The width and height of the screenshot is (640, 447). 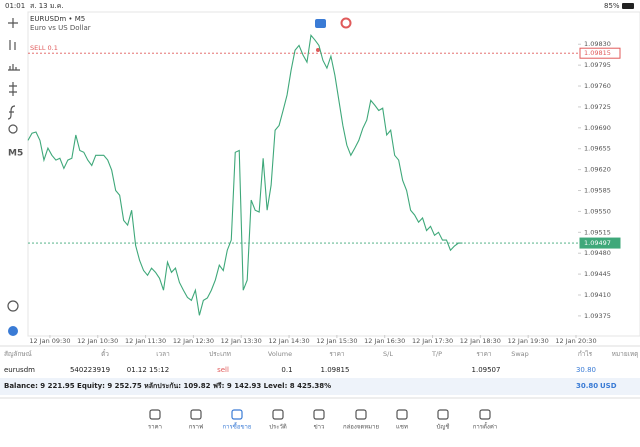 What do you see at coordinates (384, 341) in the screenshot?
I see `x-tick-label: 12 Jan 16:30` at bounding box center [384, 341].